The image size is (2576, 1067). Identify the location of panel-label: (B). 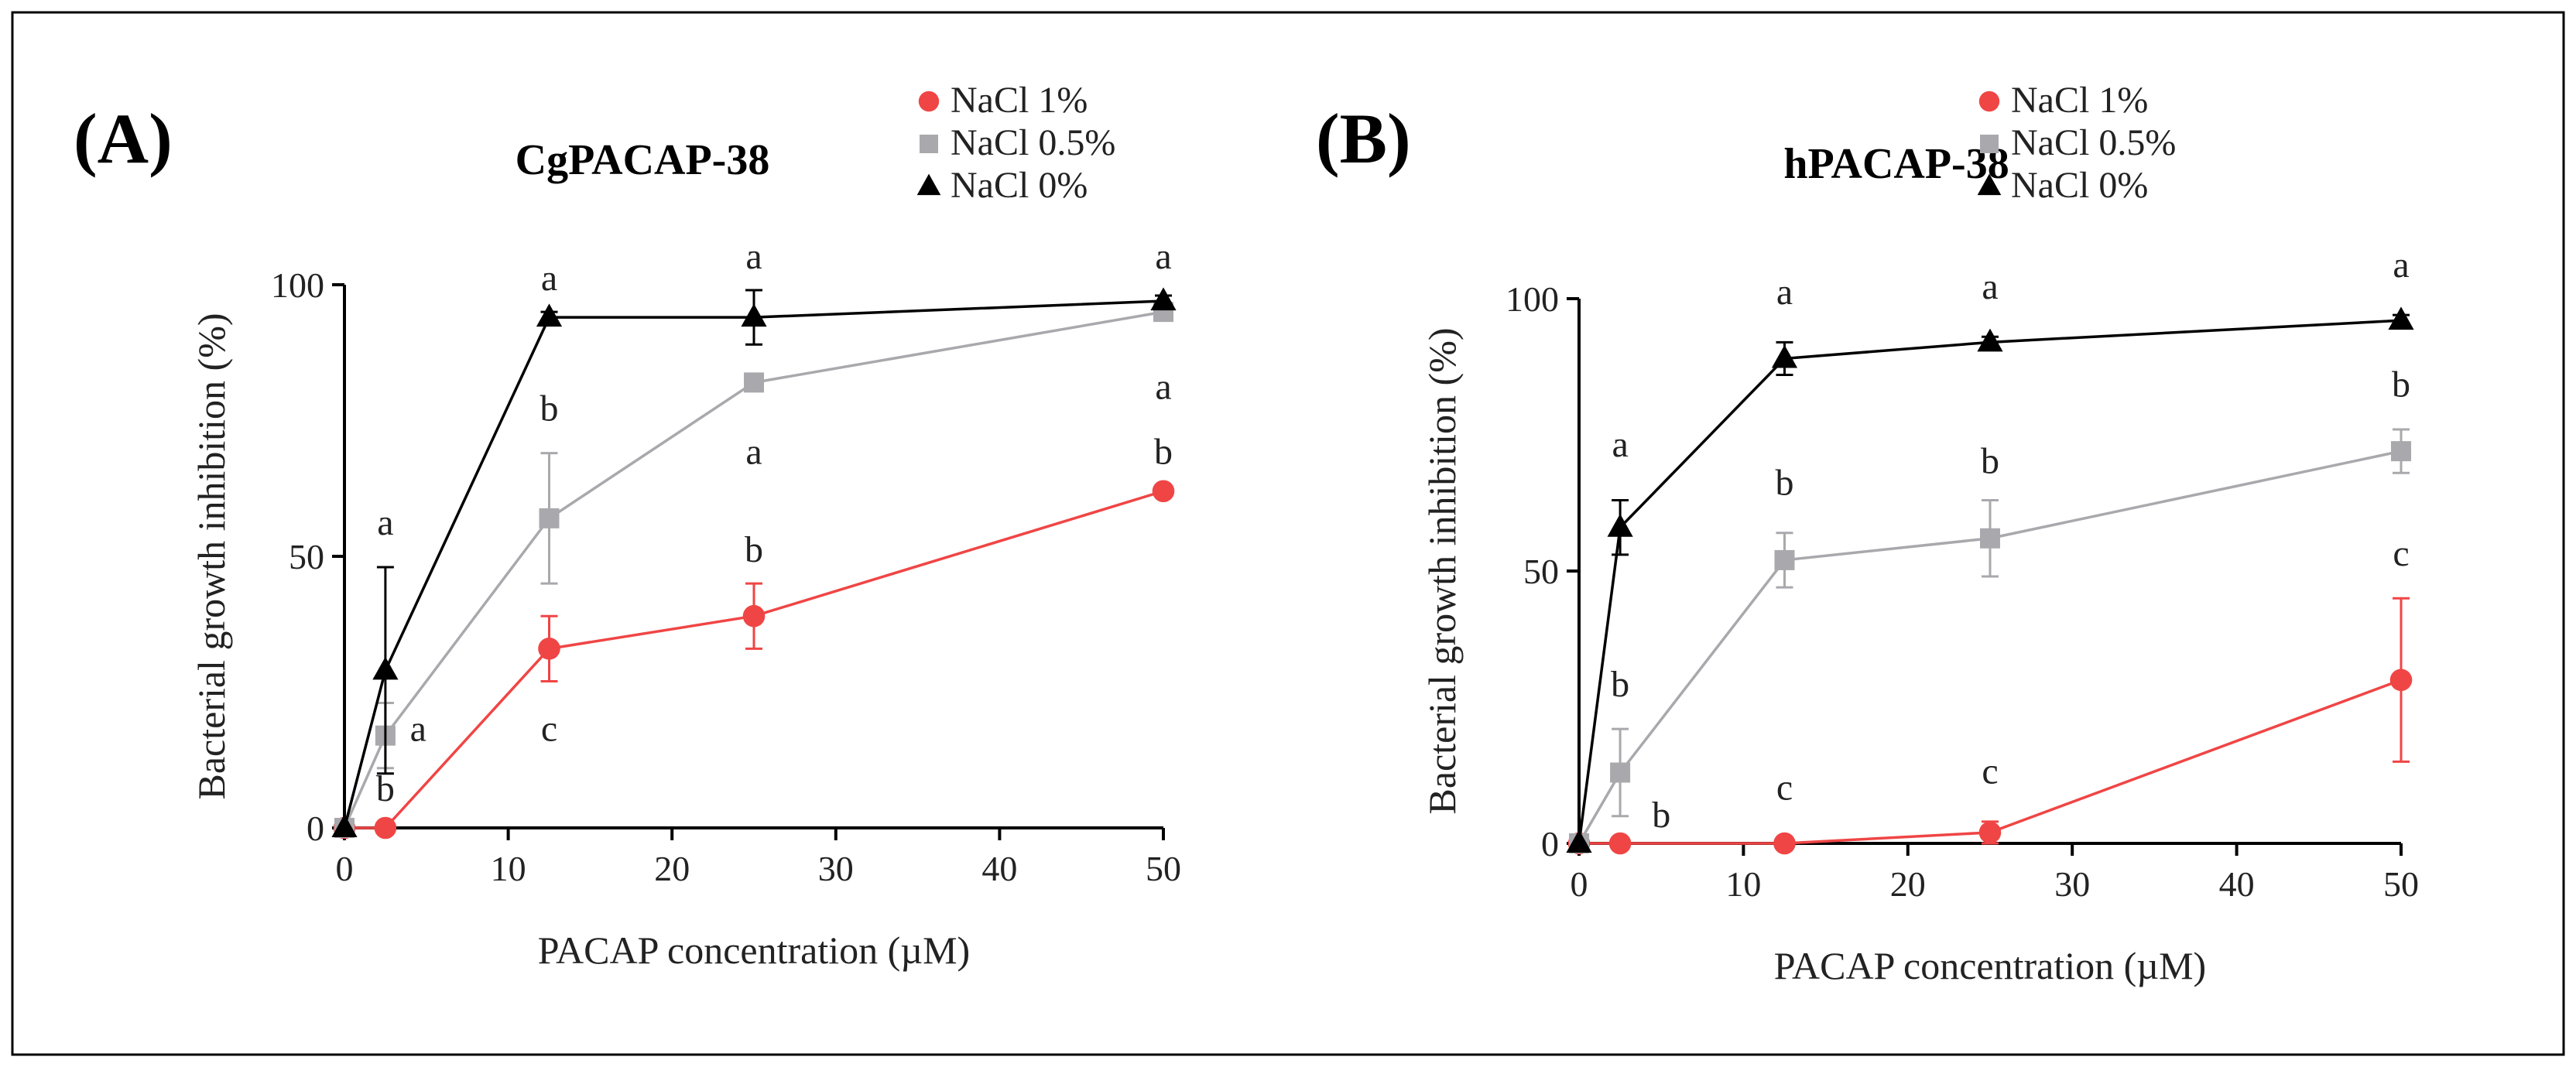
(1363, 138).